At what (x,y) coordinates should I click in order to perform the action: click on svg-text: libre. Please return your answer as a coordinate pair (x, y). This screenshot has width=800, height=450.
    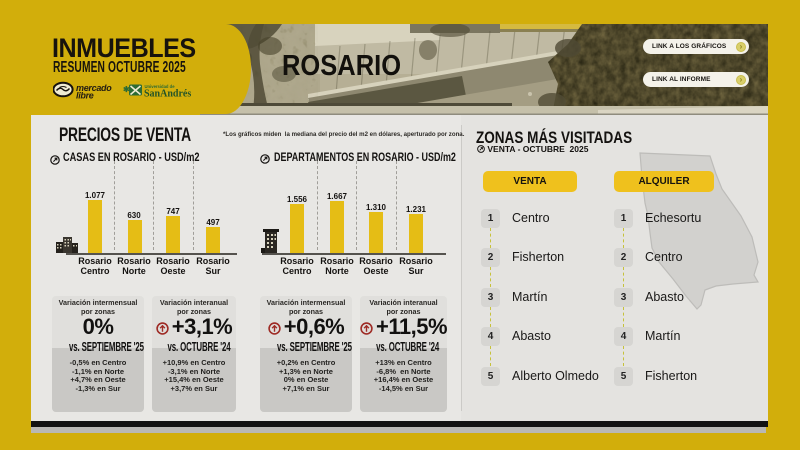
    Looking at the image, I should click on (85, 95).